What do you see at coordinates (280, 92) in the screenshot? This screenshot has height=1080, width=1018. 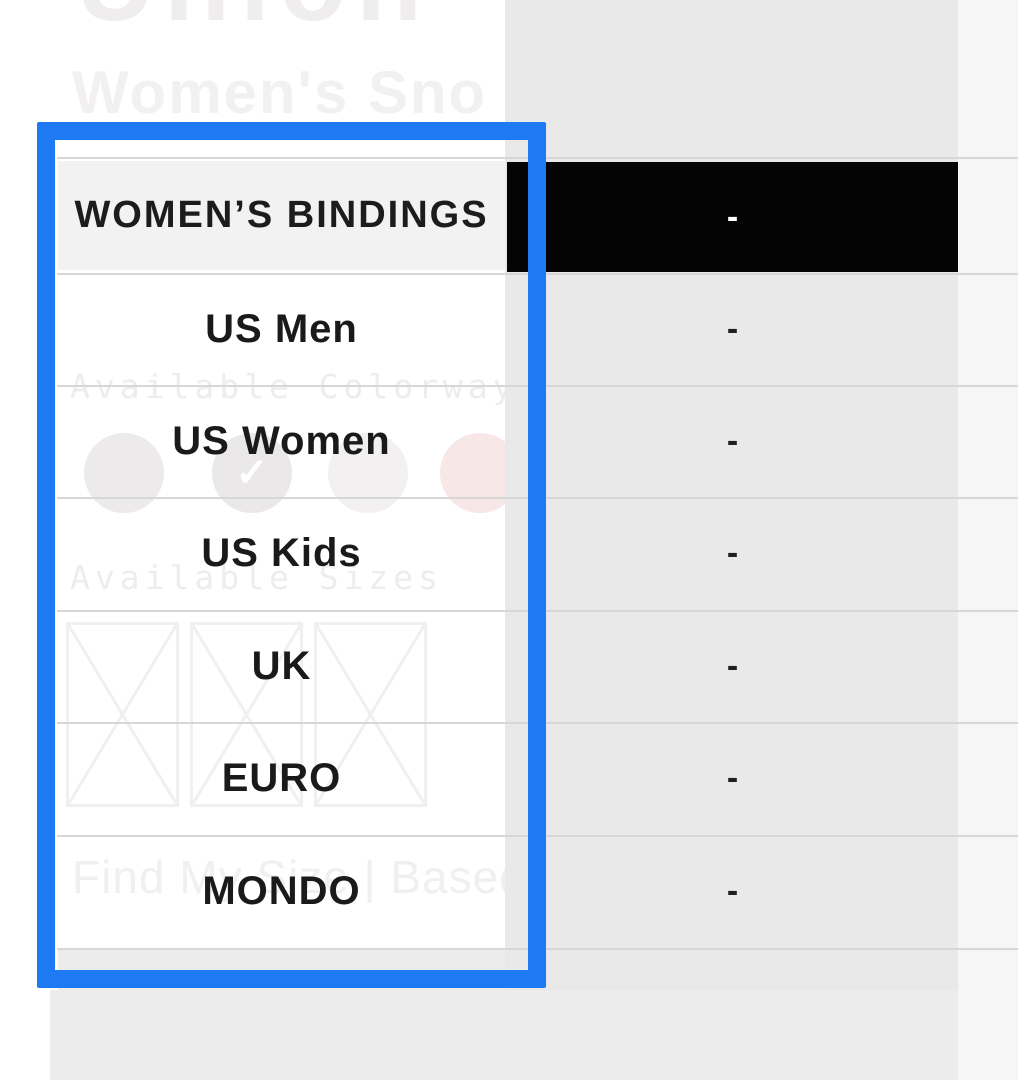 I see `product-title: Women's Sno` at bounding box center [280, 92].